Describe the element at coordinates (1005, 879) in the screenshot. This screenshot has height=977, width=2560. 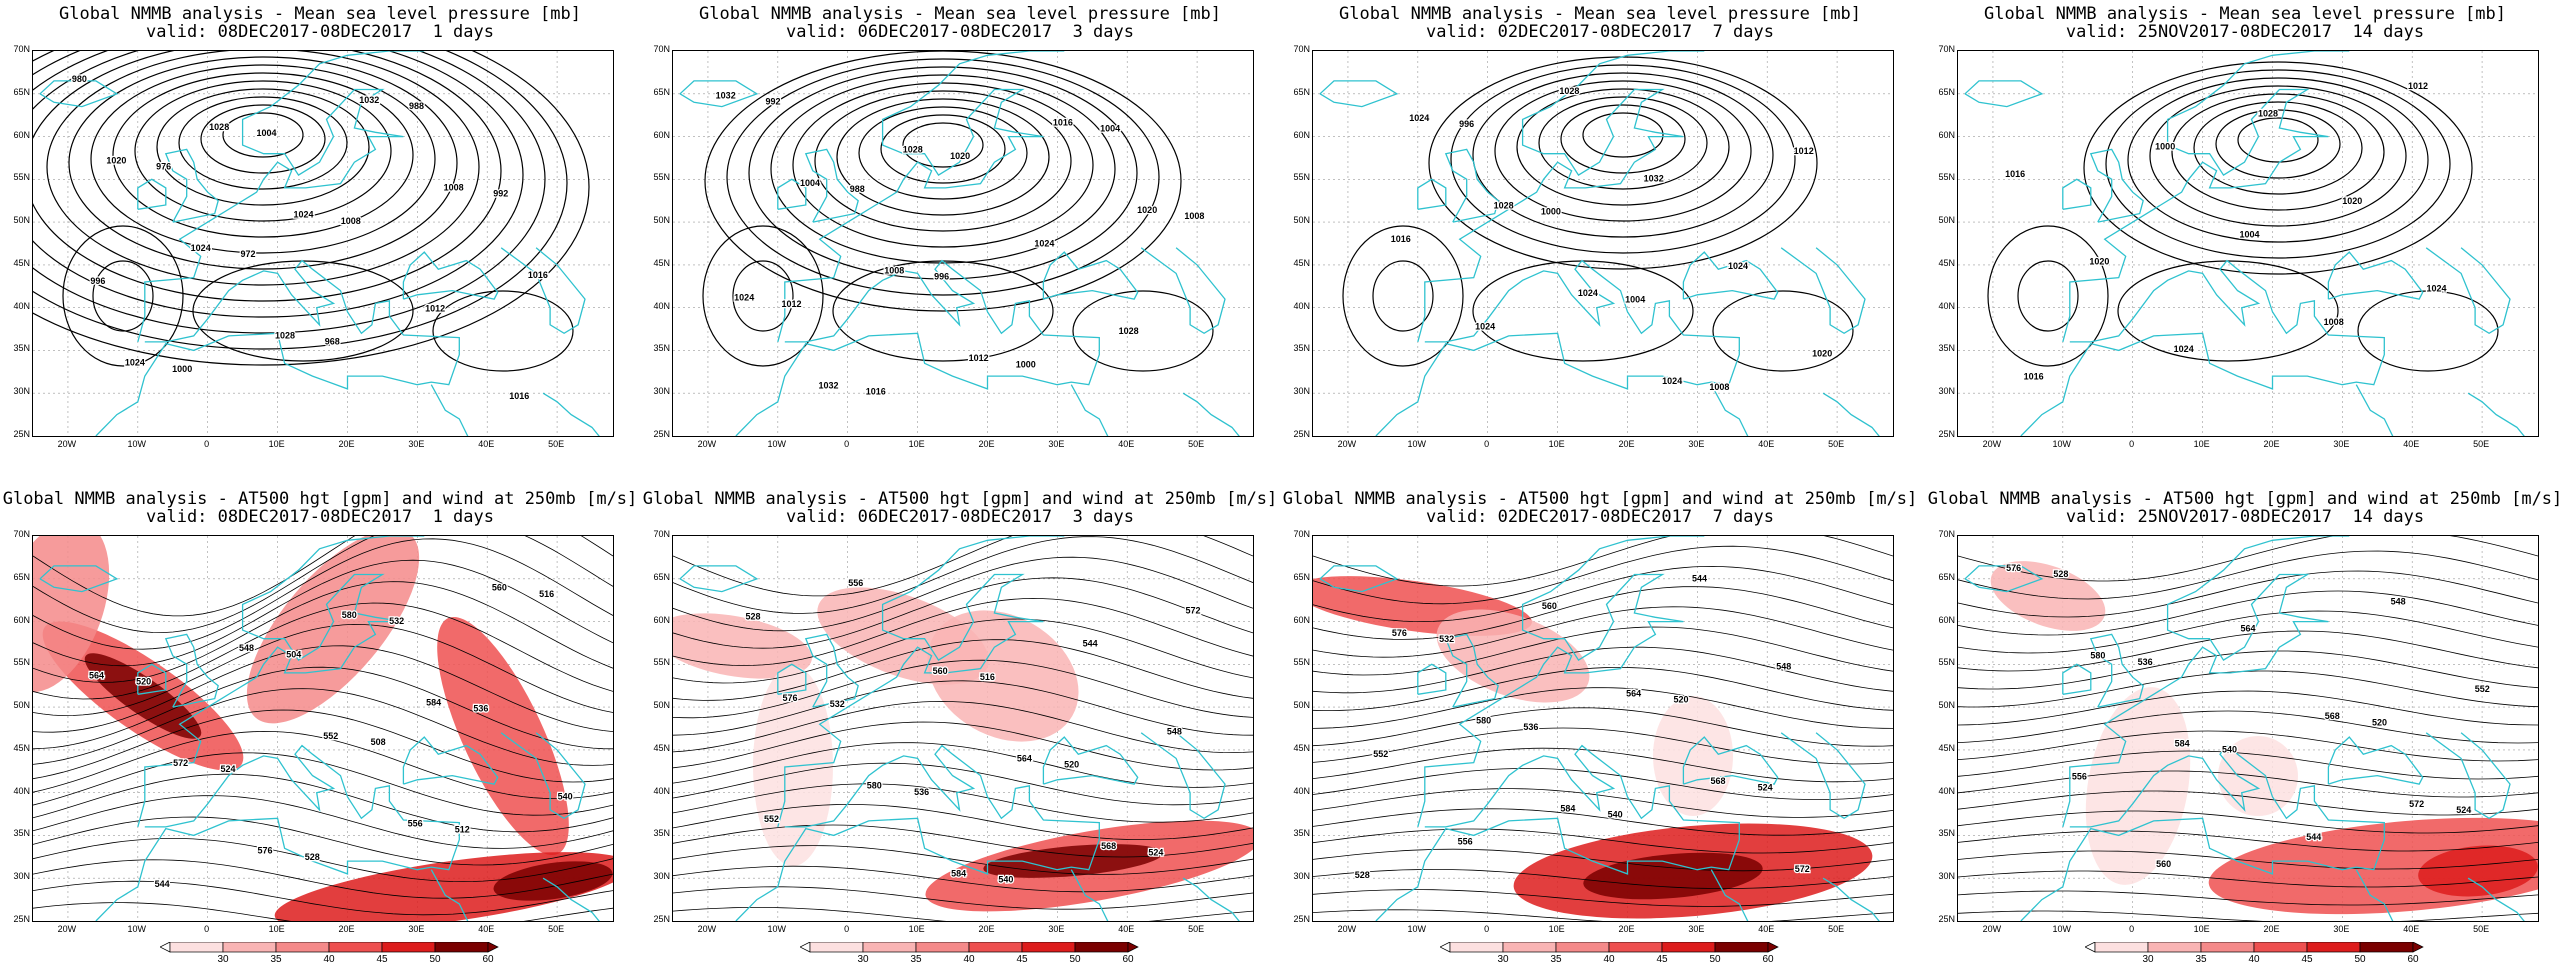
I see `contour-label: 540` at that location.